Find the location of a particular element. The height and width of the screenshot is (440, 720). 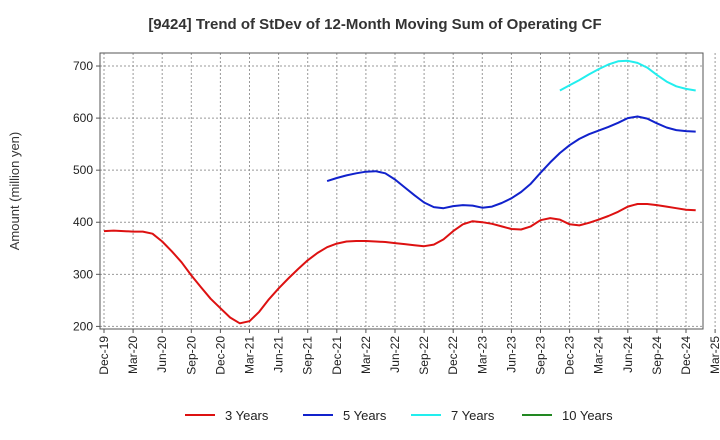

x-tick-label: Dec-23 is located at coordinates (570, 355).